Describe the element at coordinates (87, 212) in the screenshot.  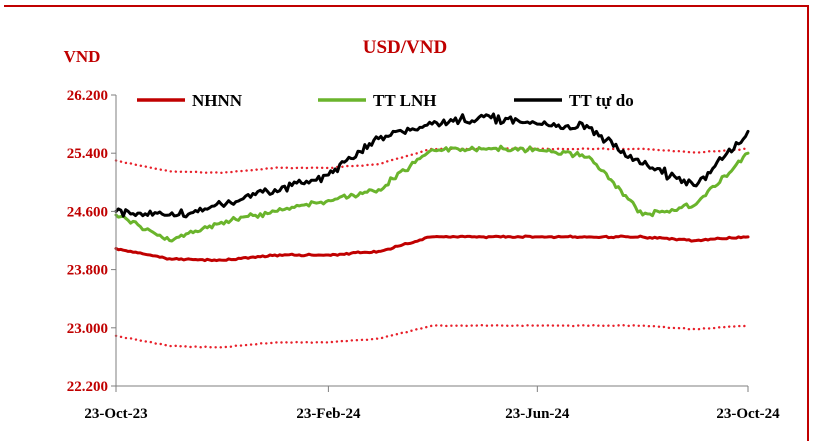
I see `y-tick-label: 24.600` at that location.